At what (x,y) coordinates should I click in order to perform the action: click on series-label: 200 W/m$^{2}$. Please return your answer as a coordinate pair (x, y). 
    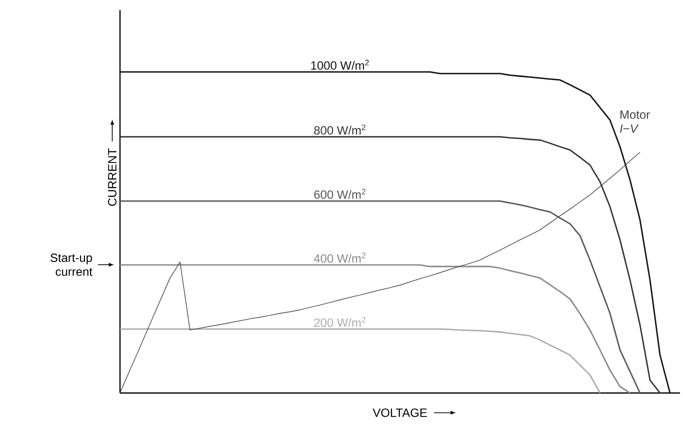
    Looking at the image, I should click on (340, 321).